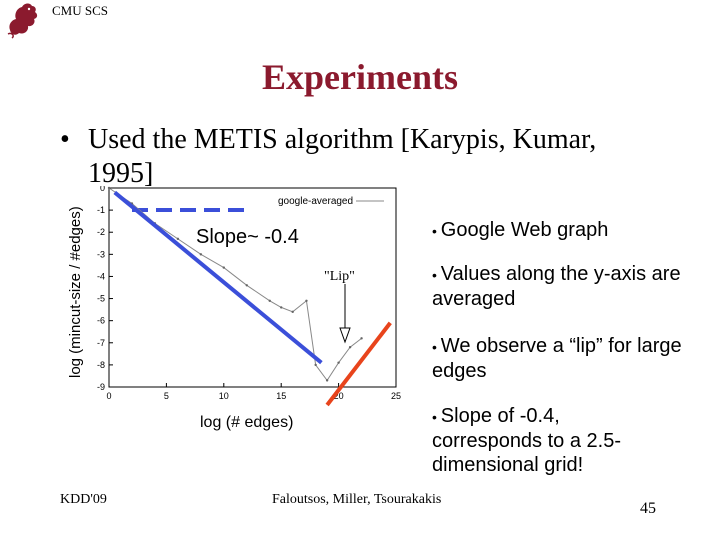 This screenshot has width=720, height=540. I want to click on legend-label: google-averaged, so click(315, 201).